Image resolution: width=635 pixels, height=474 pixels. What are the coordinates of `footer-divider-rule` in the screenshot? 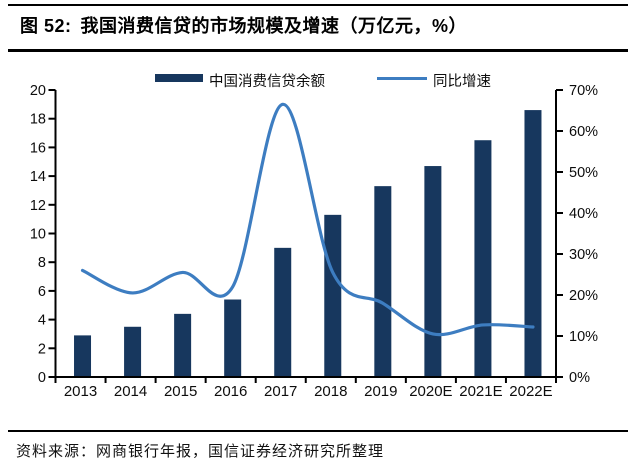 It's located at (318, 431).